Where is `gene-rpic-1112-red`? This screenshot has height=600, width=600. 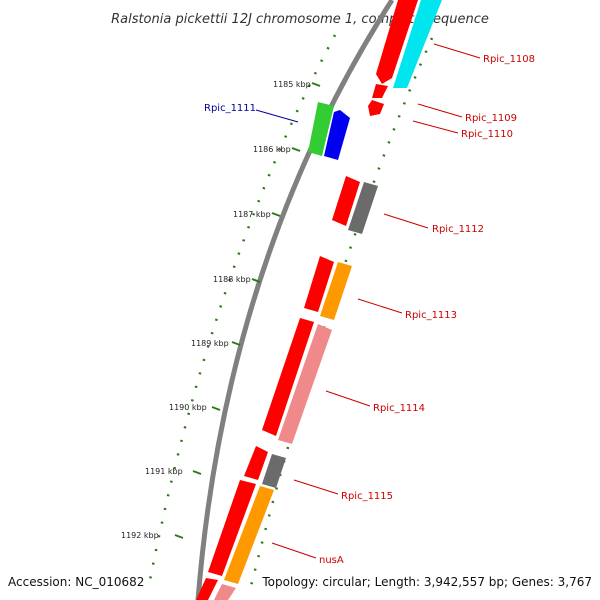 gene-rpic-1112-red is located at coordinates (346, 201).